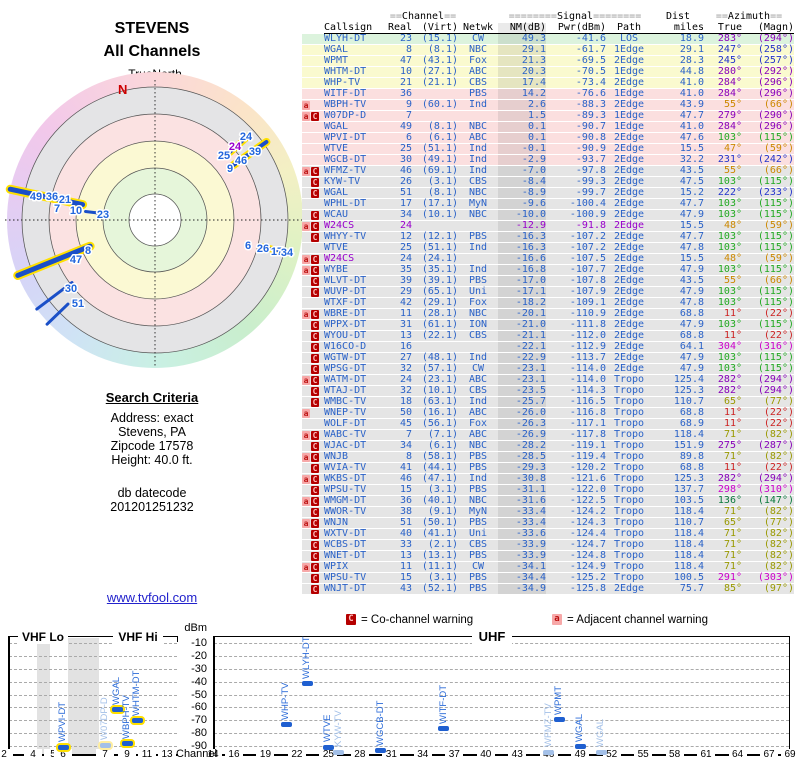  I want to click on cell-true-azimuth: 291°, so click(729, 577).